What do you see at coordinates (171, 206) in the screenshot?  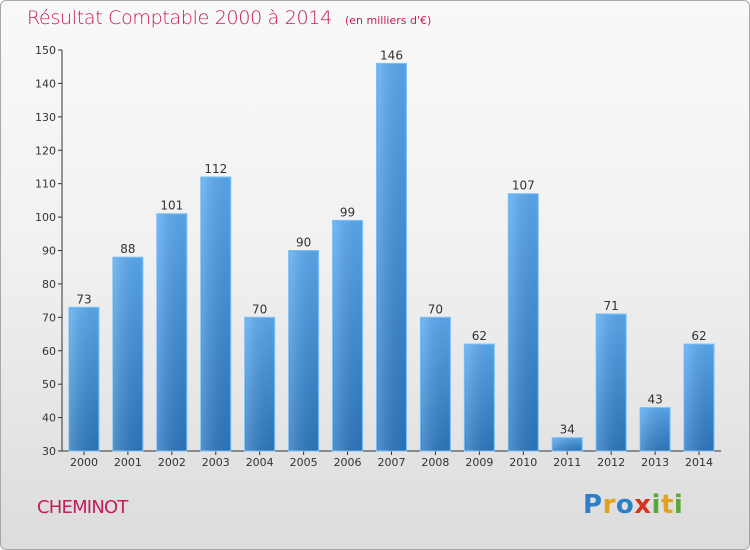 I see `data-label: 101` at bounding box center [171, 206].